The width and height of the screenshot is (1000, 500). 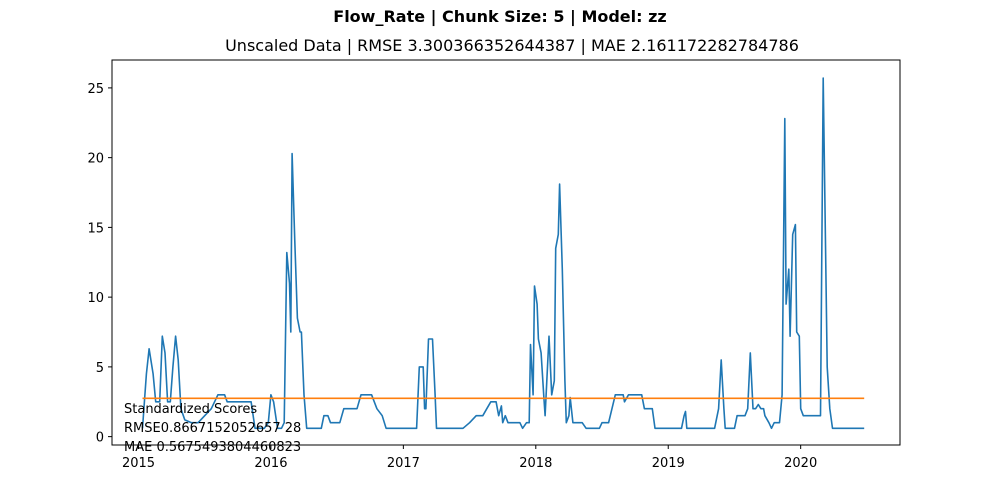 I want to click on figure-suptitle: Flow_Rate | Chunk Size: 5 | Model: zz, so click(x=500, y=16).